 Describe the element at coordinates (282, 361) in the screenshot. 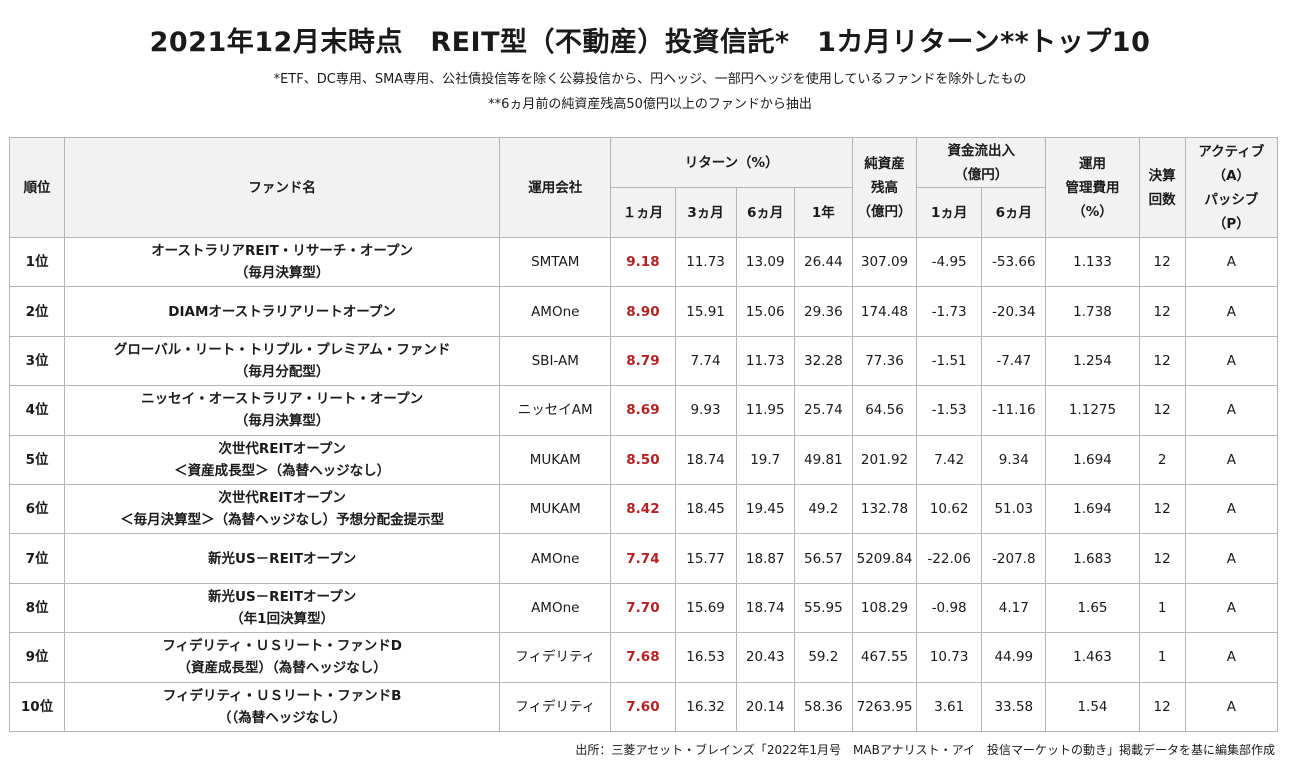

I see `fund-name-cell: グローバル・リート・トリプル・プレミアム・ファンド （毎月分配型）` at that location.